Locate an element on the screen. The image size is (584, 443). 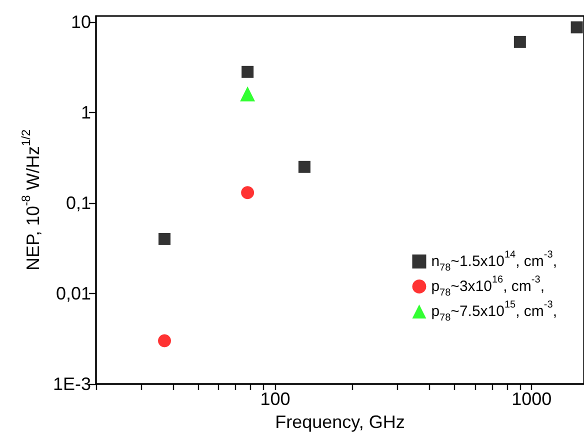
x-tick-label: 1000 is located at coordinates (532, 399).